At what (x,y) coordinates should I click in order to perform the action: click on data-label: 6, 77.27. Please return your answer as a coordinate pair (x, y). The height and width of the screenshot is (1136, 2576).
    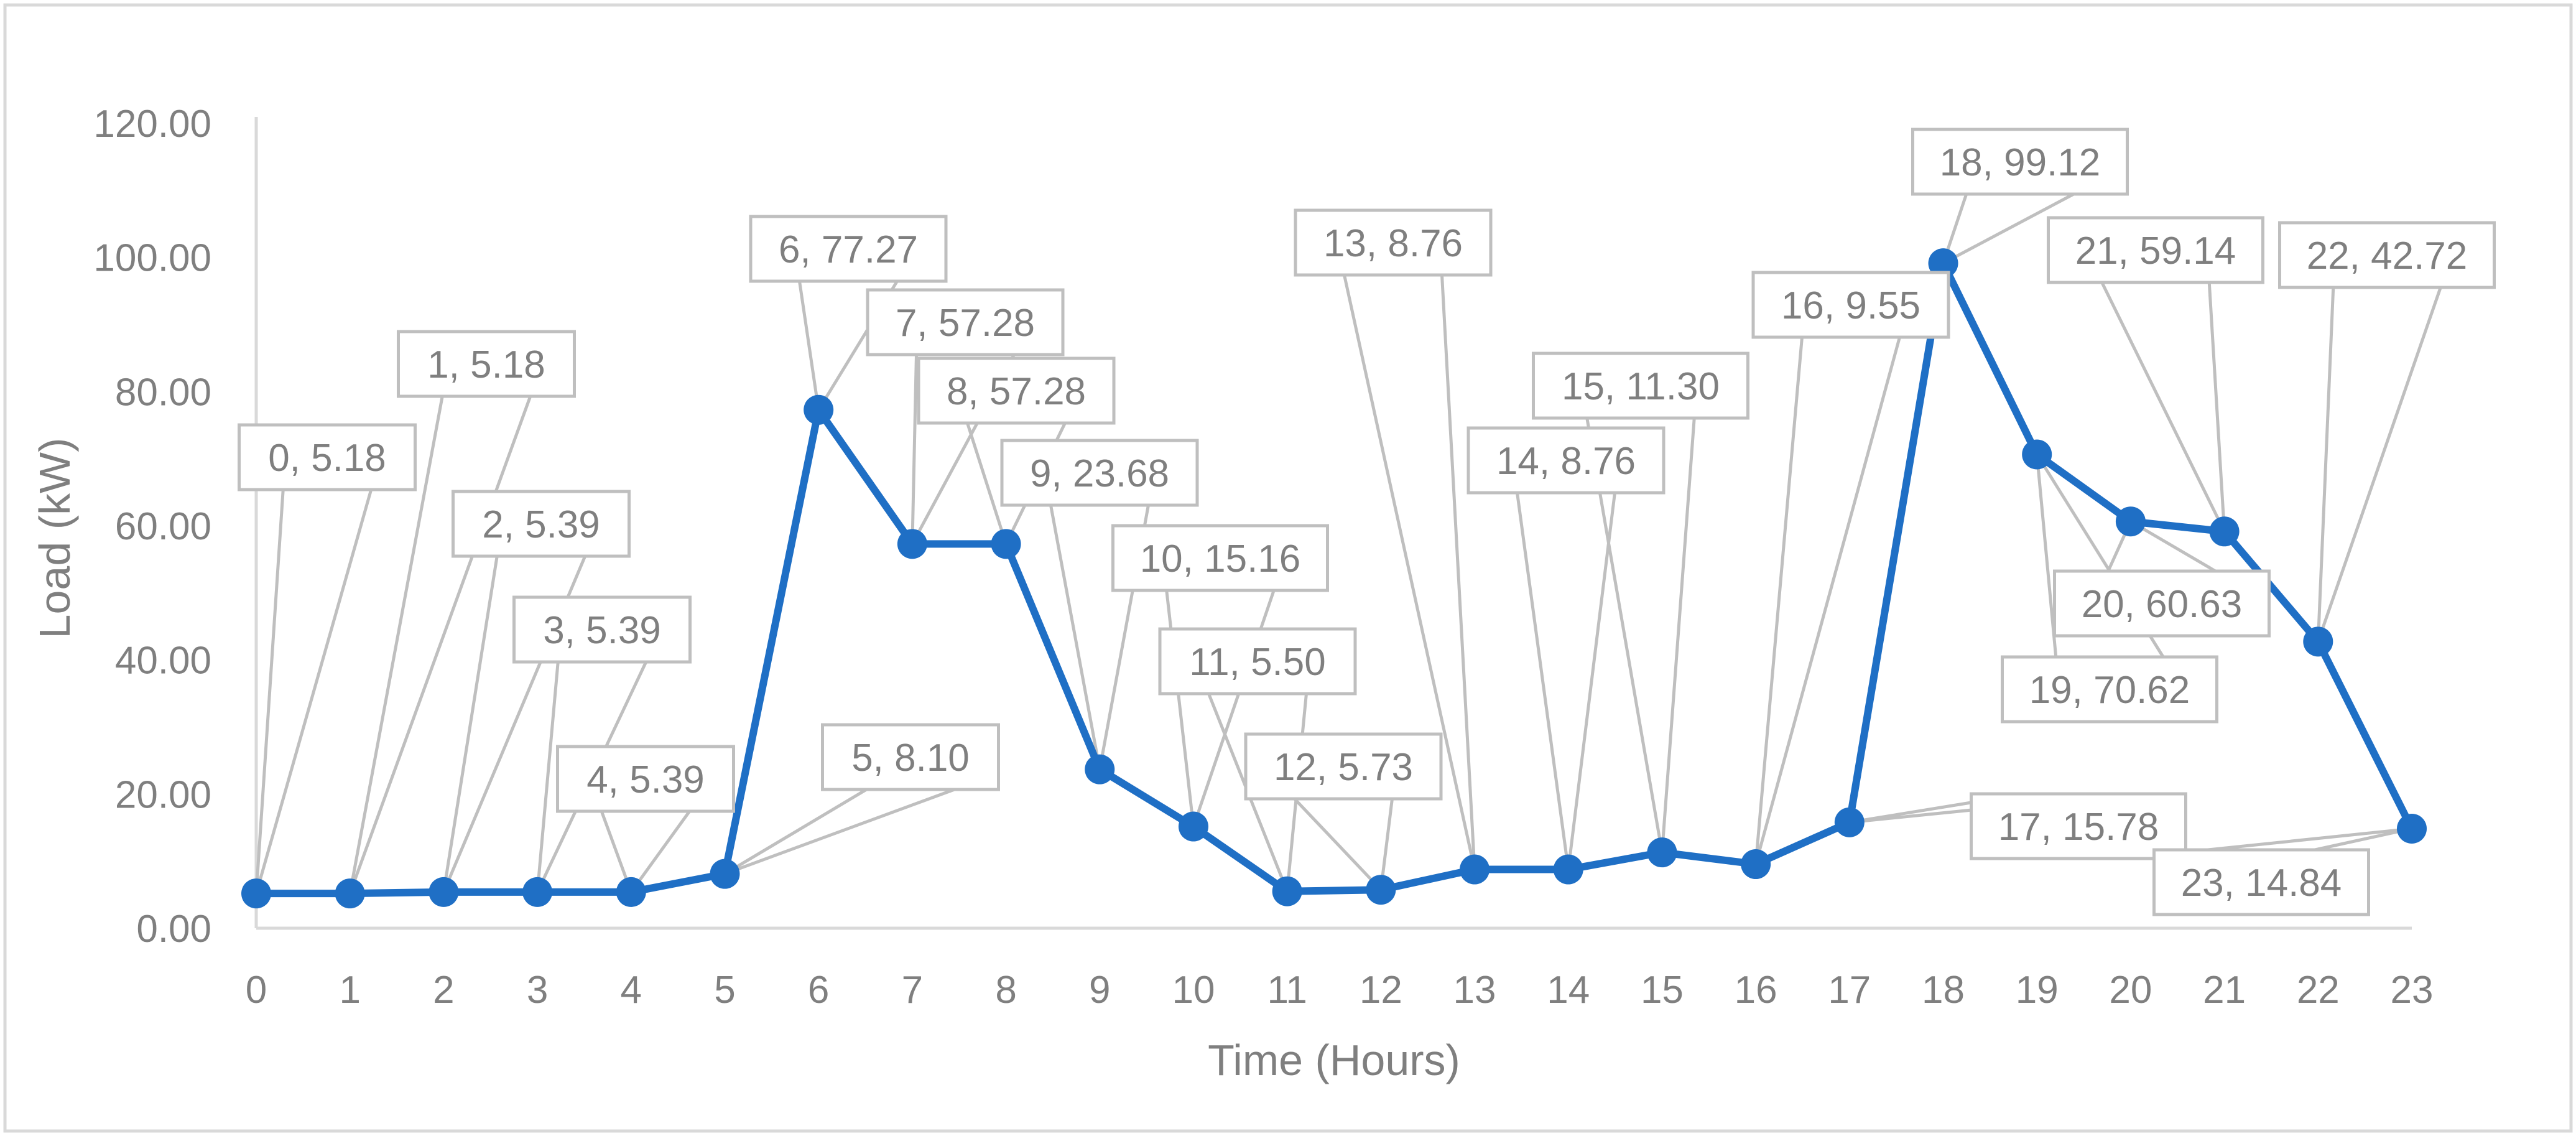
    Looking at the image, I should click on (849, 249).